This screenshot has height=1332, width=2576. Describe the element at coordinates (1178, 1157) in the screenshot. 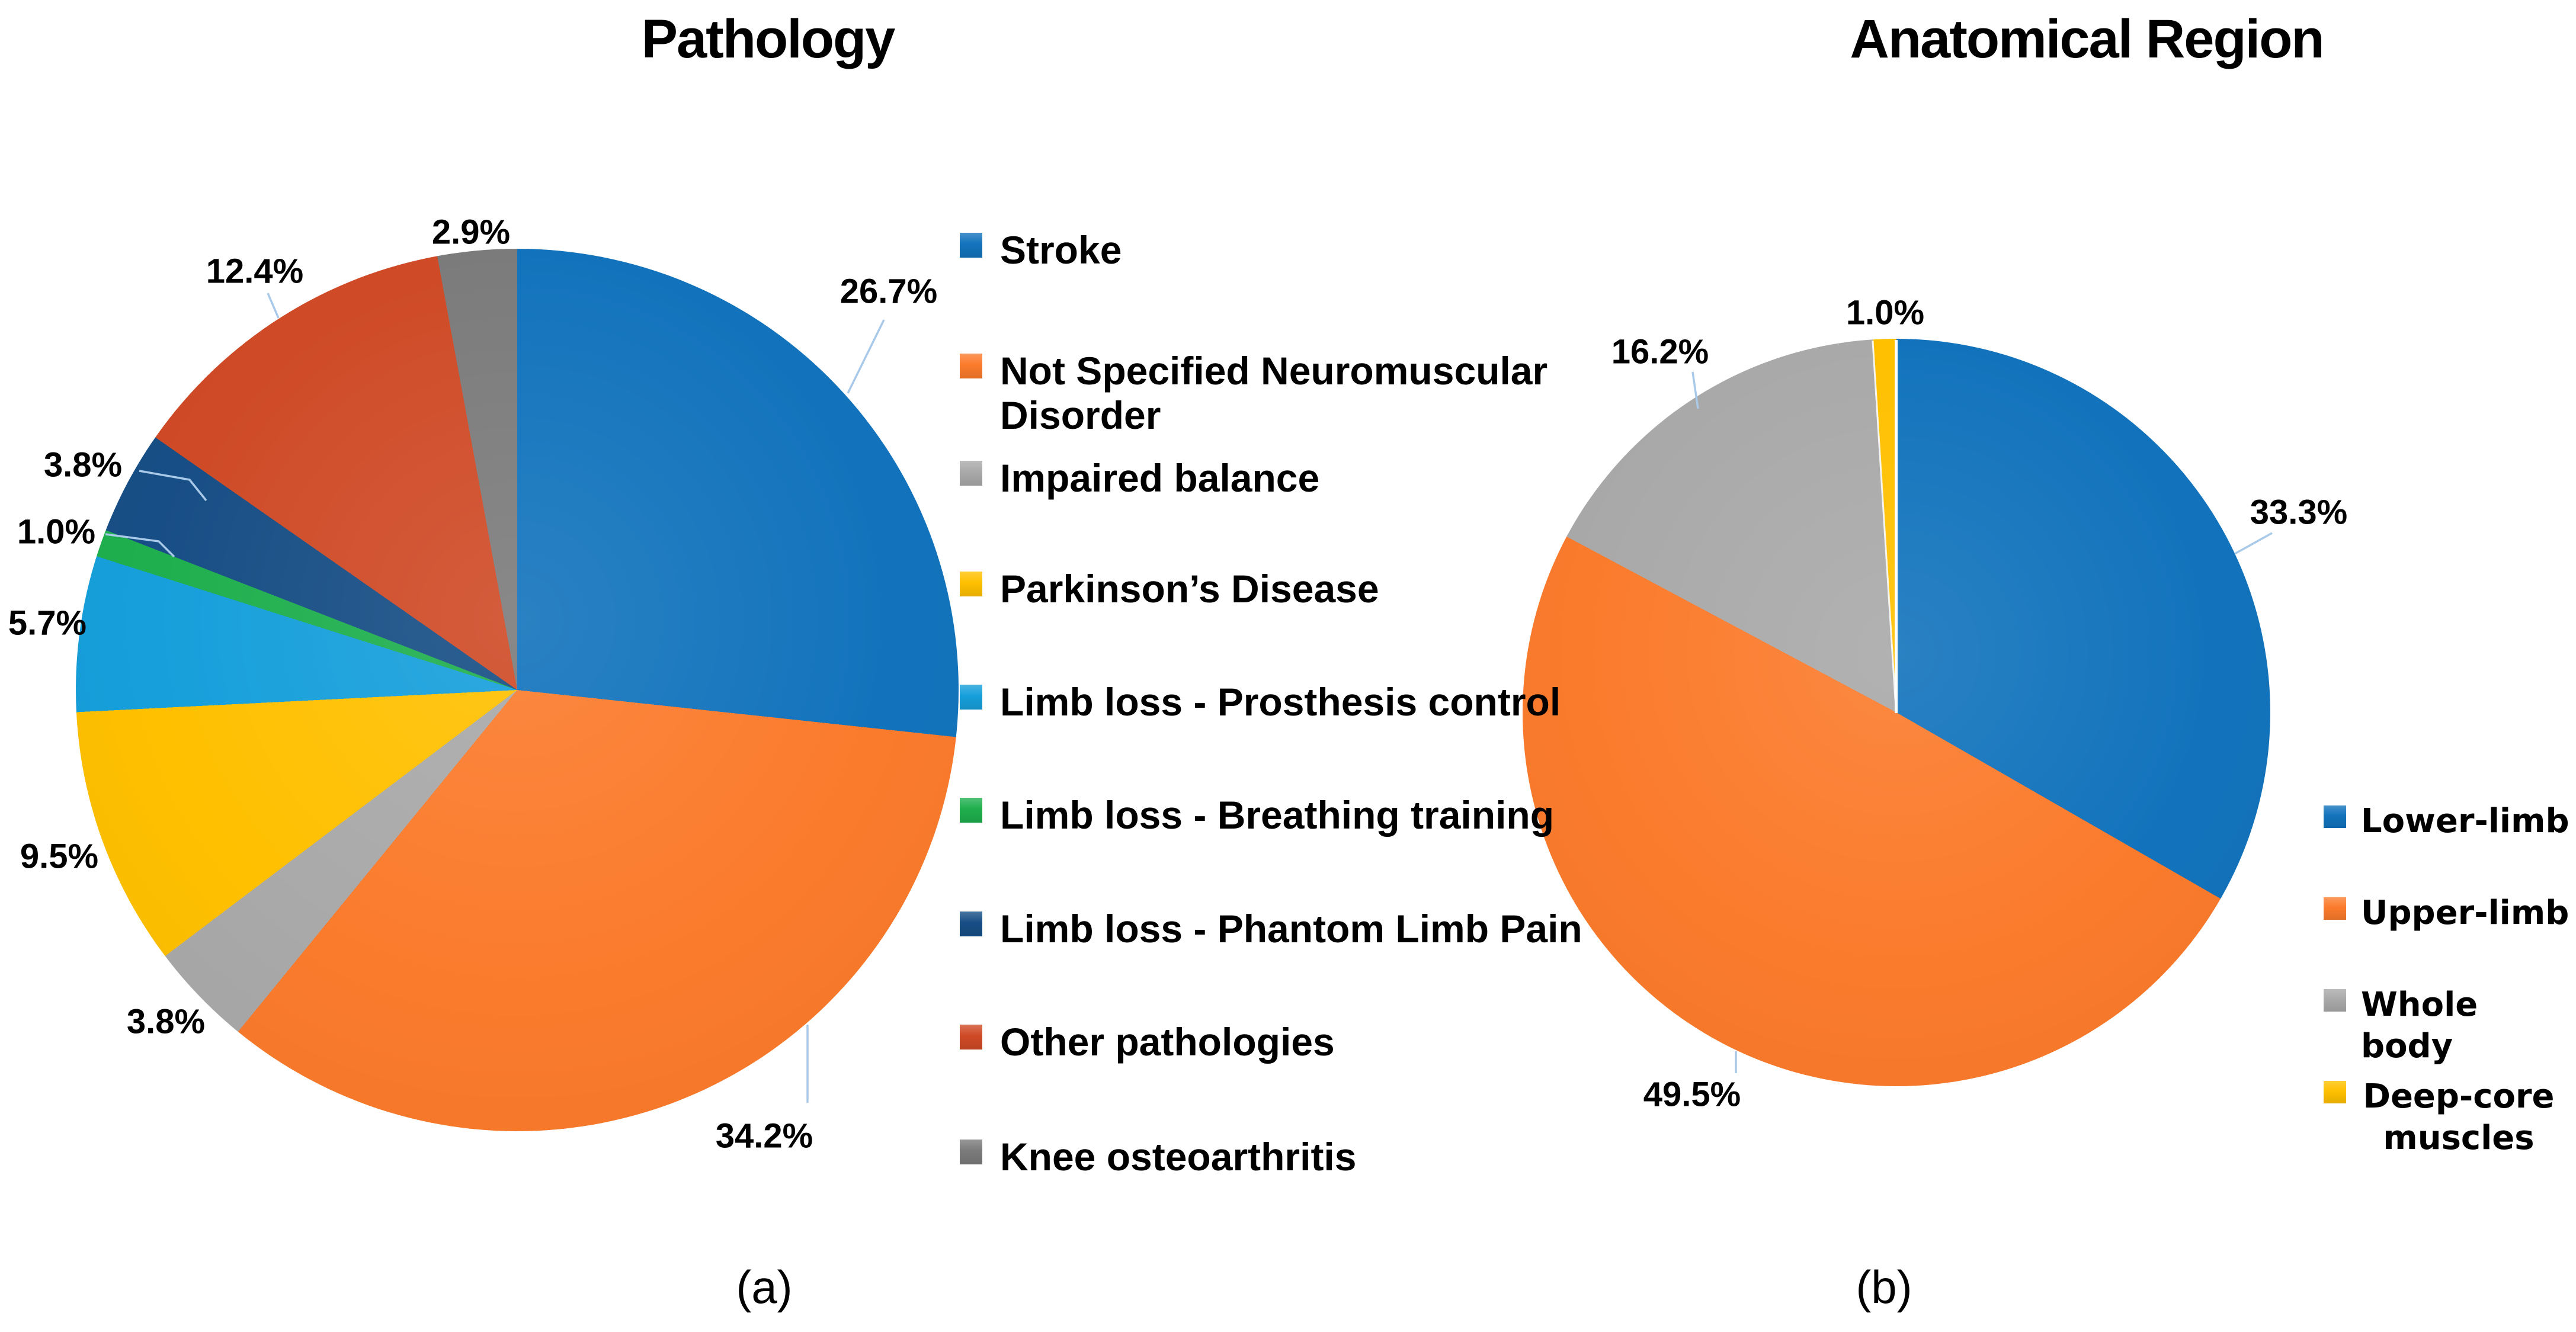

I see `legend-label: Knee osteoarthritis` at that location.